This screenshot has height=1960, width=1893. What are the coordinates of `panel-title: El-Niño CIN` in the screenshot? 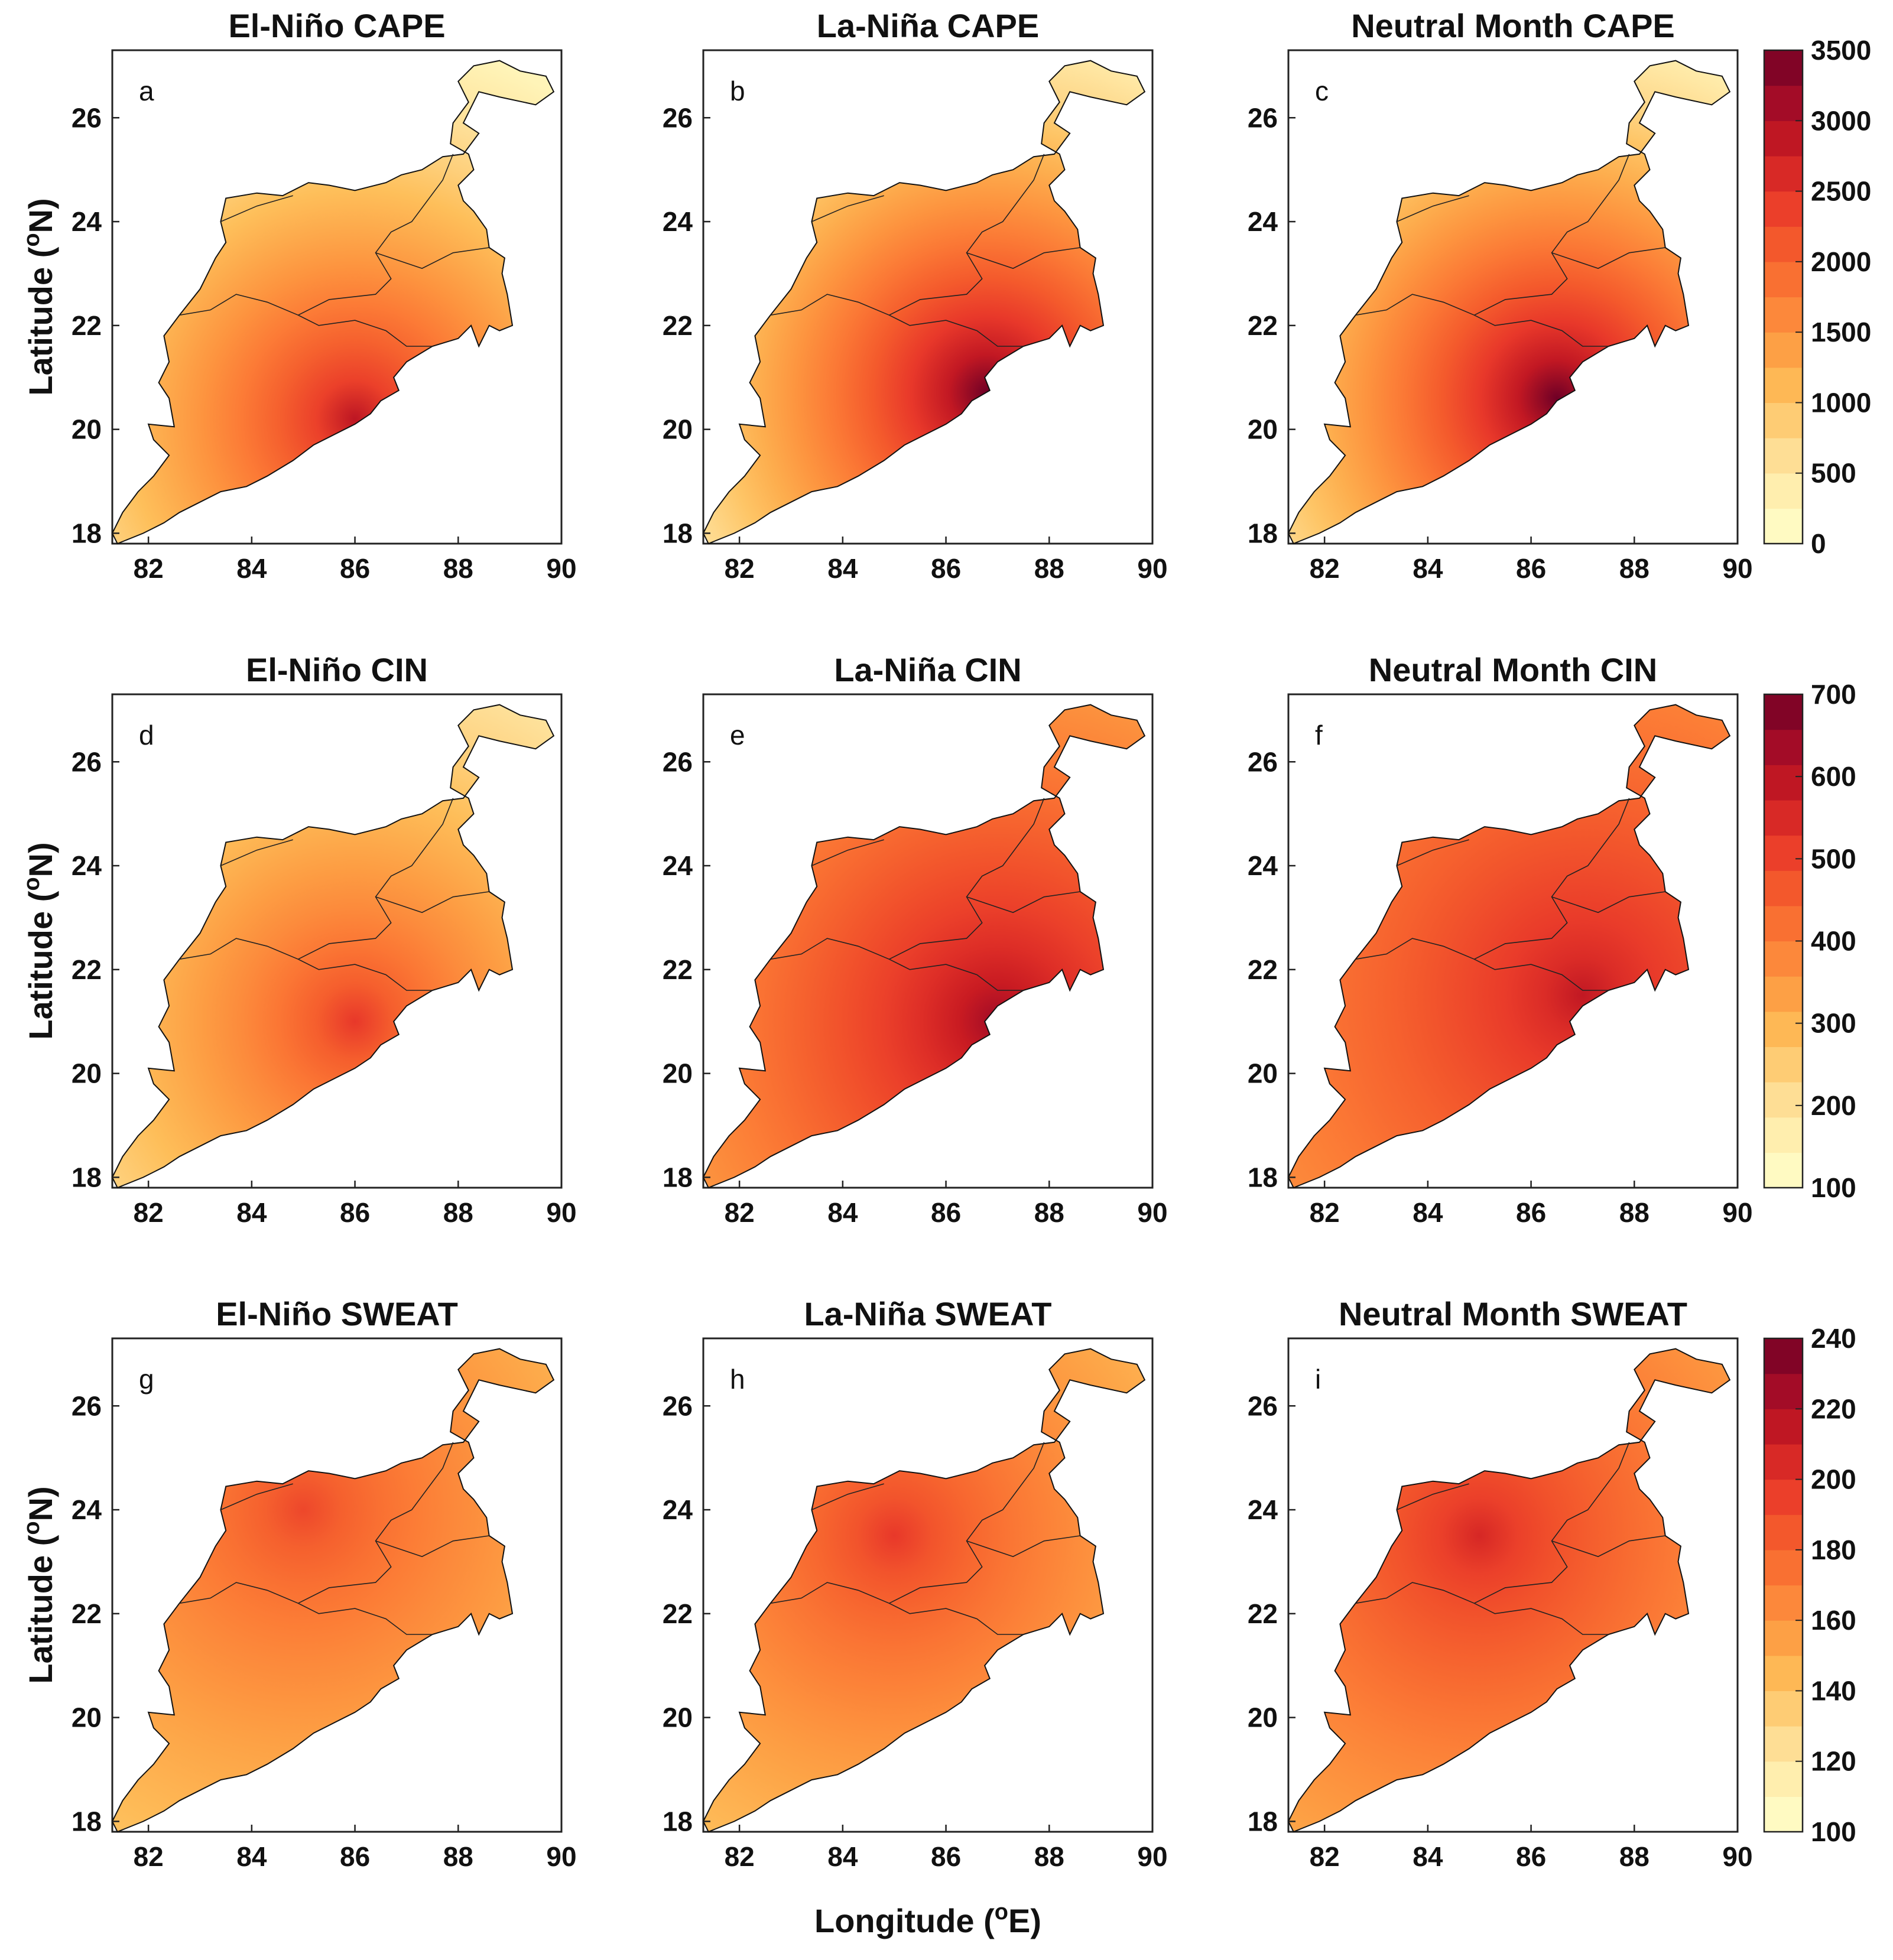 It's located at (337, 669).